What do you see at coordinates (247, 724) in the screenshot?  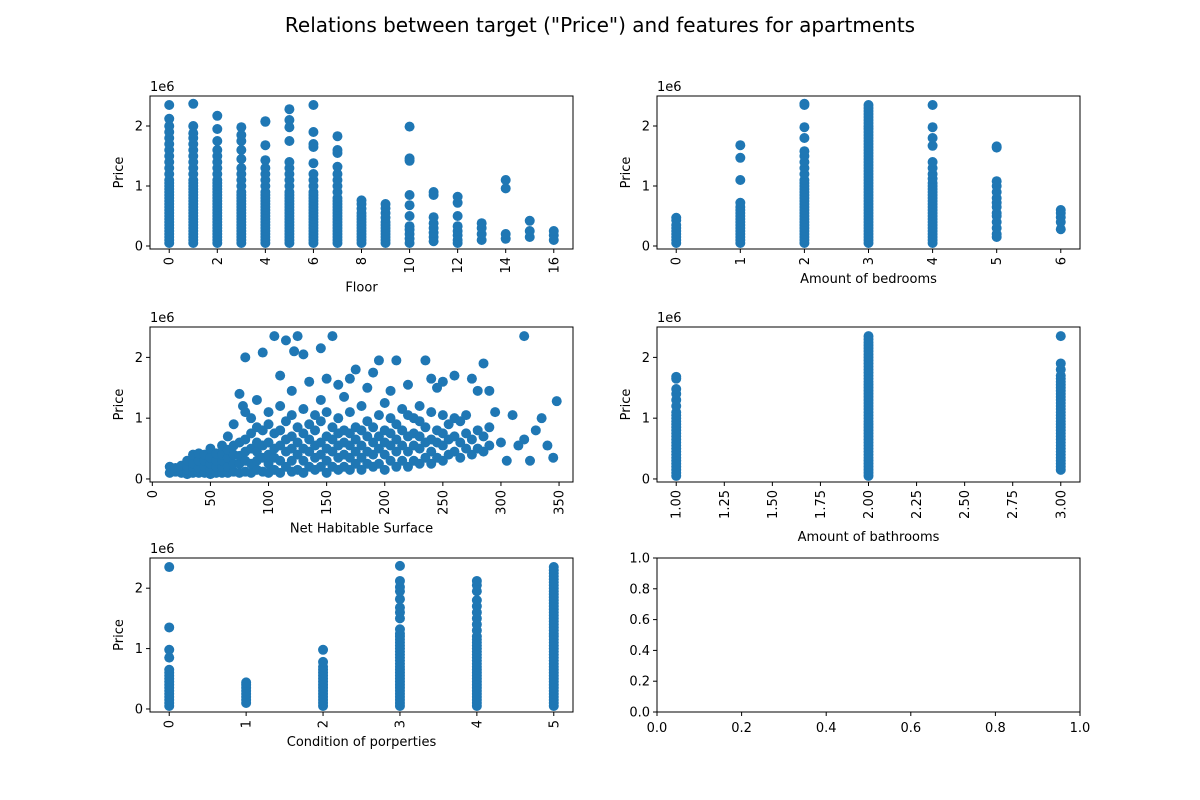 I see `x-tick-label: 1` at bounding box center [247, 724].